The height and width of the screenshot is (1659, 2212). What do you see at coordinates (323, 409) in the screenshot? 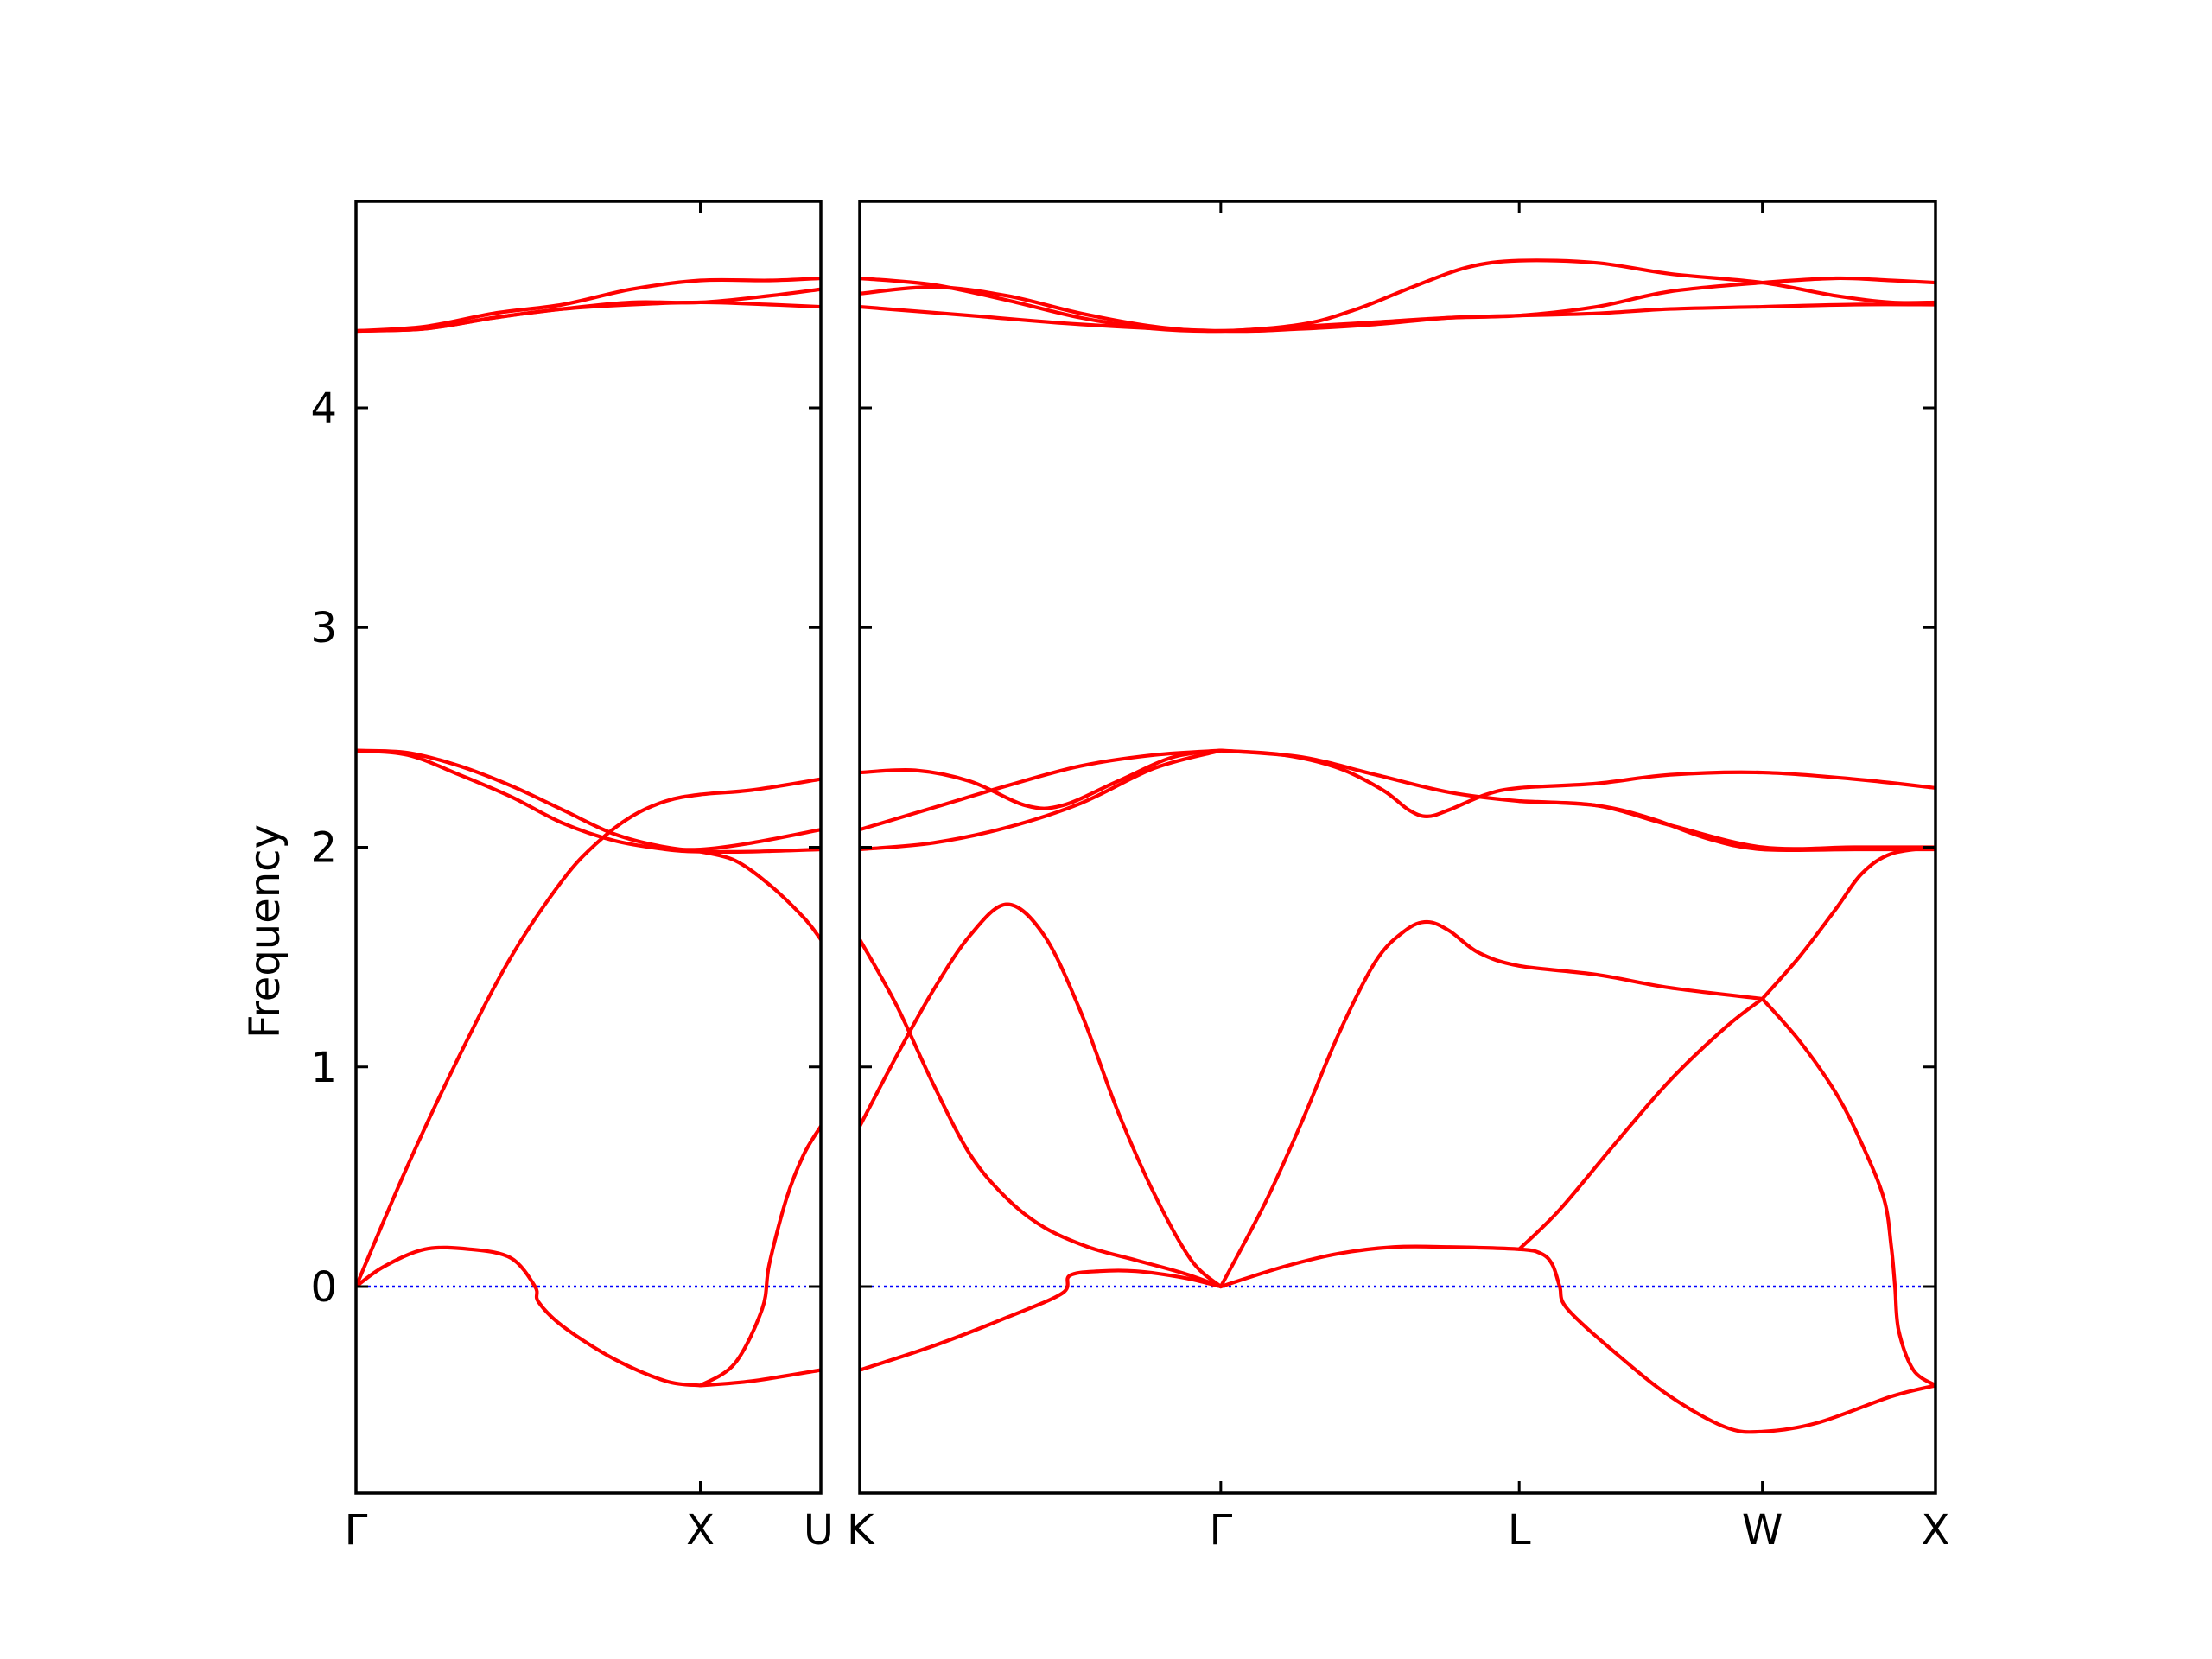
I see `y-tick-label: 4` at bounding box center [323, 409].